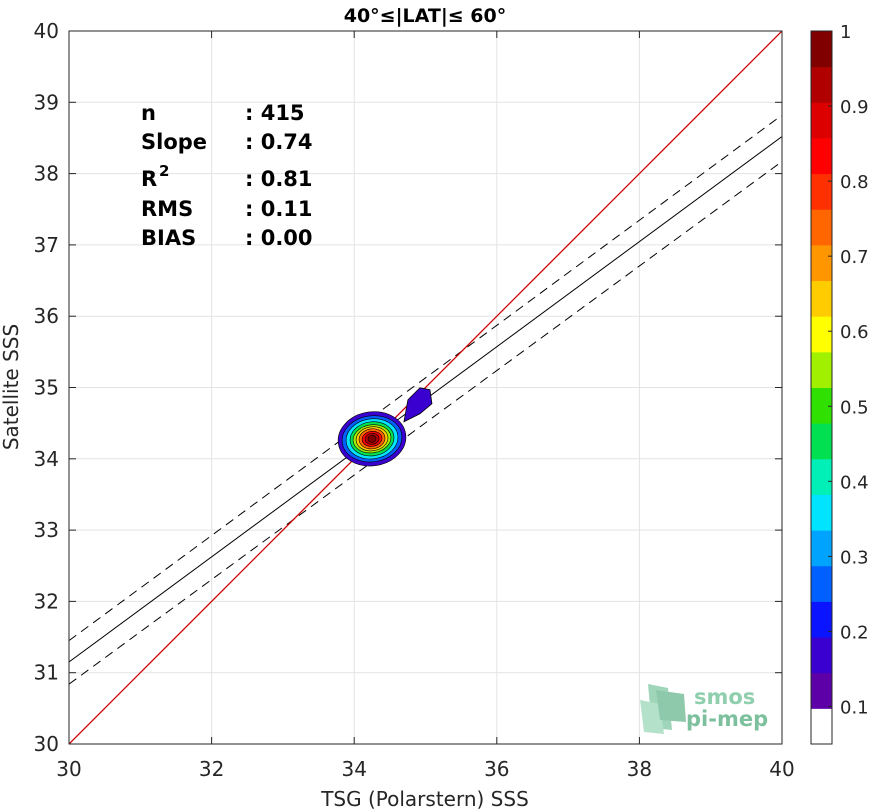 This screenshot has width=874, height=811. I want to click on smos-pi-mep-logo: smos pi-mep, so click(704, 709).